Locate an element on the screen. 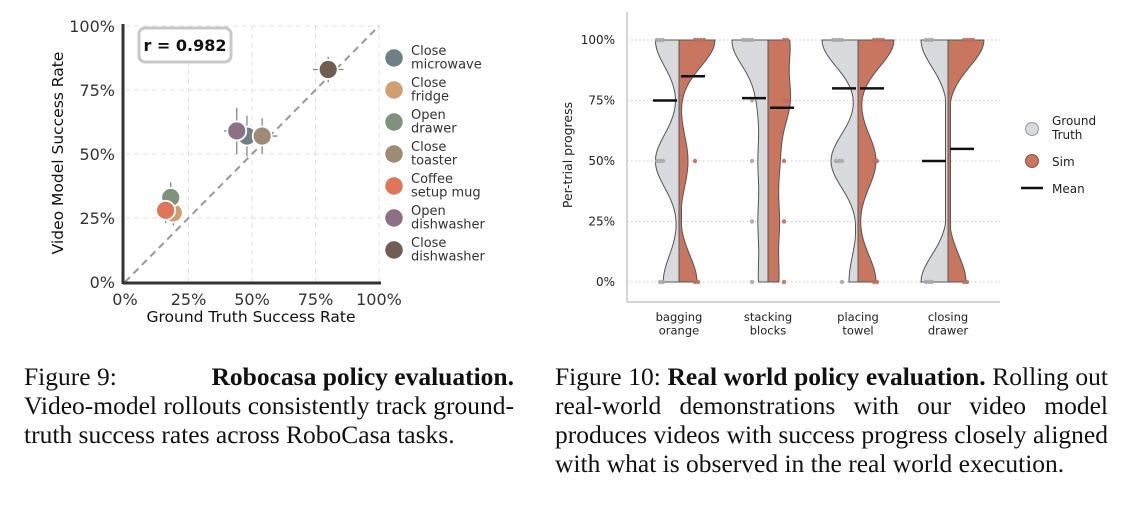  correlation-box is located at coordinates (185, 45).